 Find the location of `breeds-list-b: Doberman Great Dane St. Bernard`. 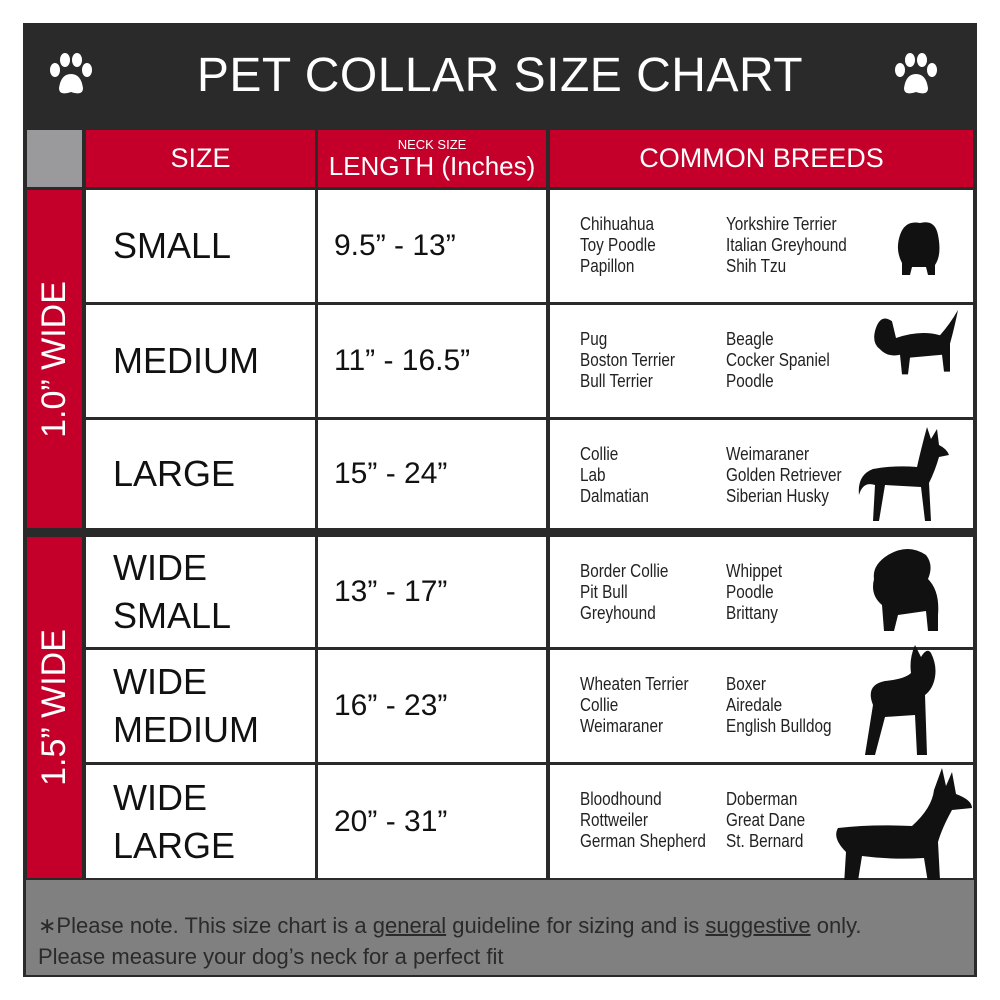

breeds-list-b: Doberman Great Dane St. Bernard is located at coordinates (765, 820).